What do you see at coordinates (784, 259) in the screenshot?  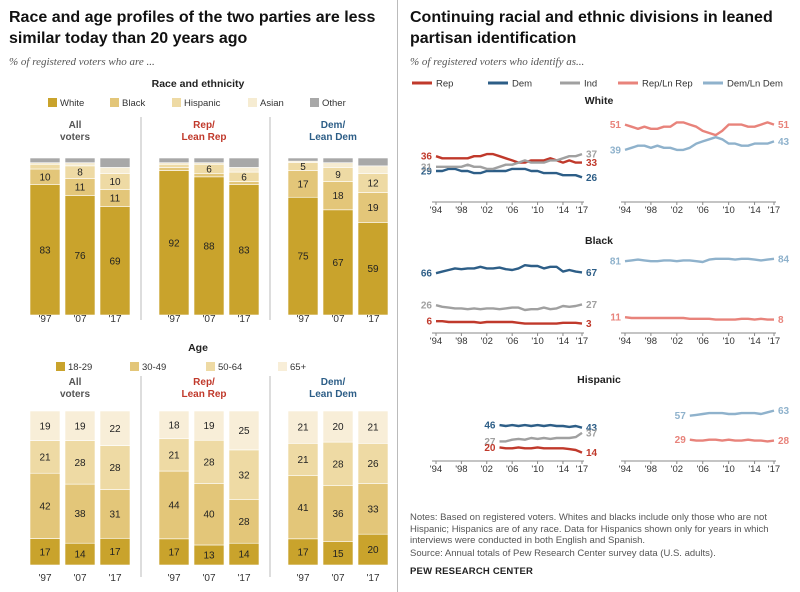 I see `end-label: 84` at bounding box center [784, 259].